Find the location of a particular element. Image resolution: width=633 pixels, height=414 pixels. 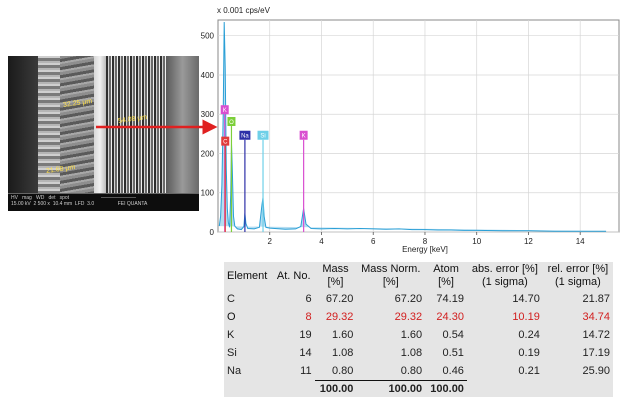

y-unit-label: x 0.001 cps/eV is located at coordinates (244, 10).